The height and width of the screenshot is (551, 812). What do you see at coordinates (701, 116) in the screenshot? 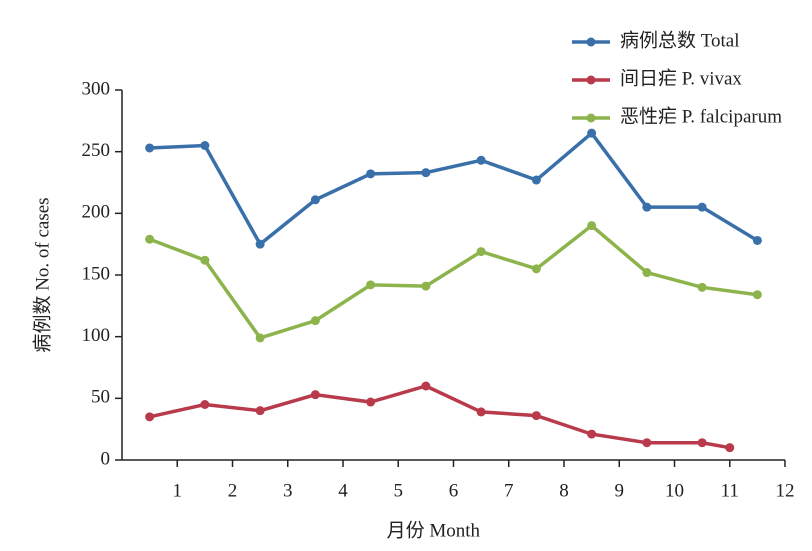
I see `legend-label: 恶性疟 P. falciparum` at bounding box center [701, 116].